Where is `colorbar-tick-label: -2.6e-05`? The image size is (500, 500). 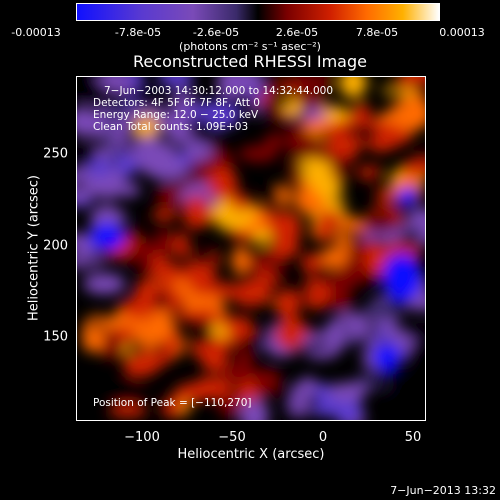
colorbar-tick-label: -2.6e-05 is located at coordinates (216, 32).